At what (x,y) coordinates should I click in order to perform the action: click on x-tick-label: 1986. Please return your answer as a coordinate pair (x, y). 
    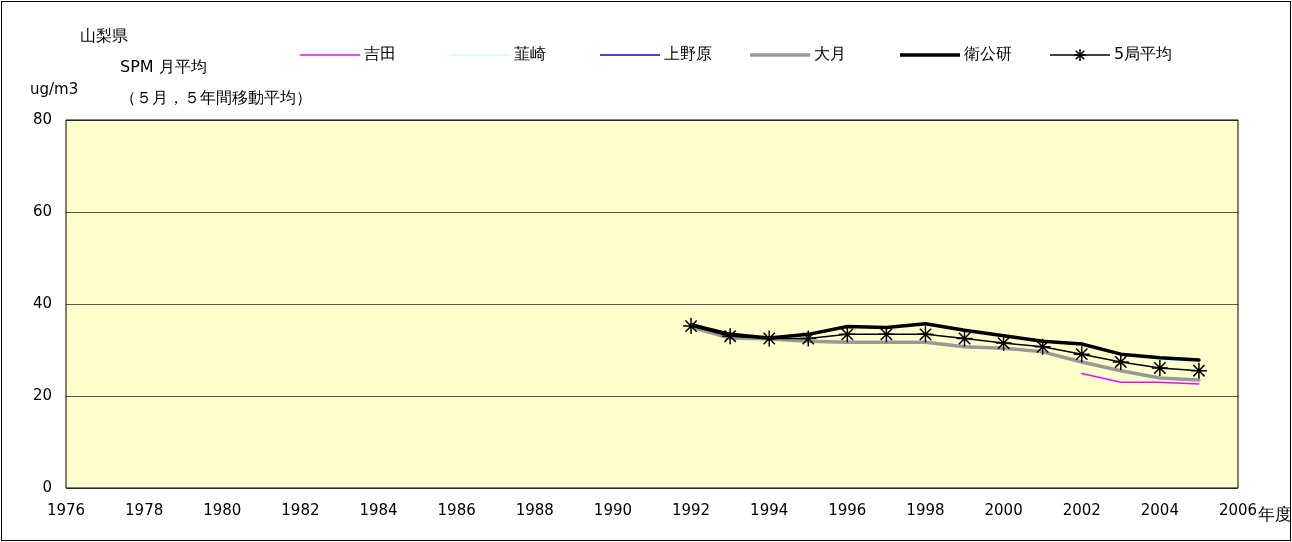
    Looking at the image, I should click on (456, 509).